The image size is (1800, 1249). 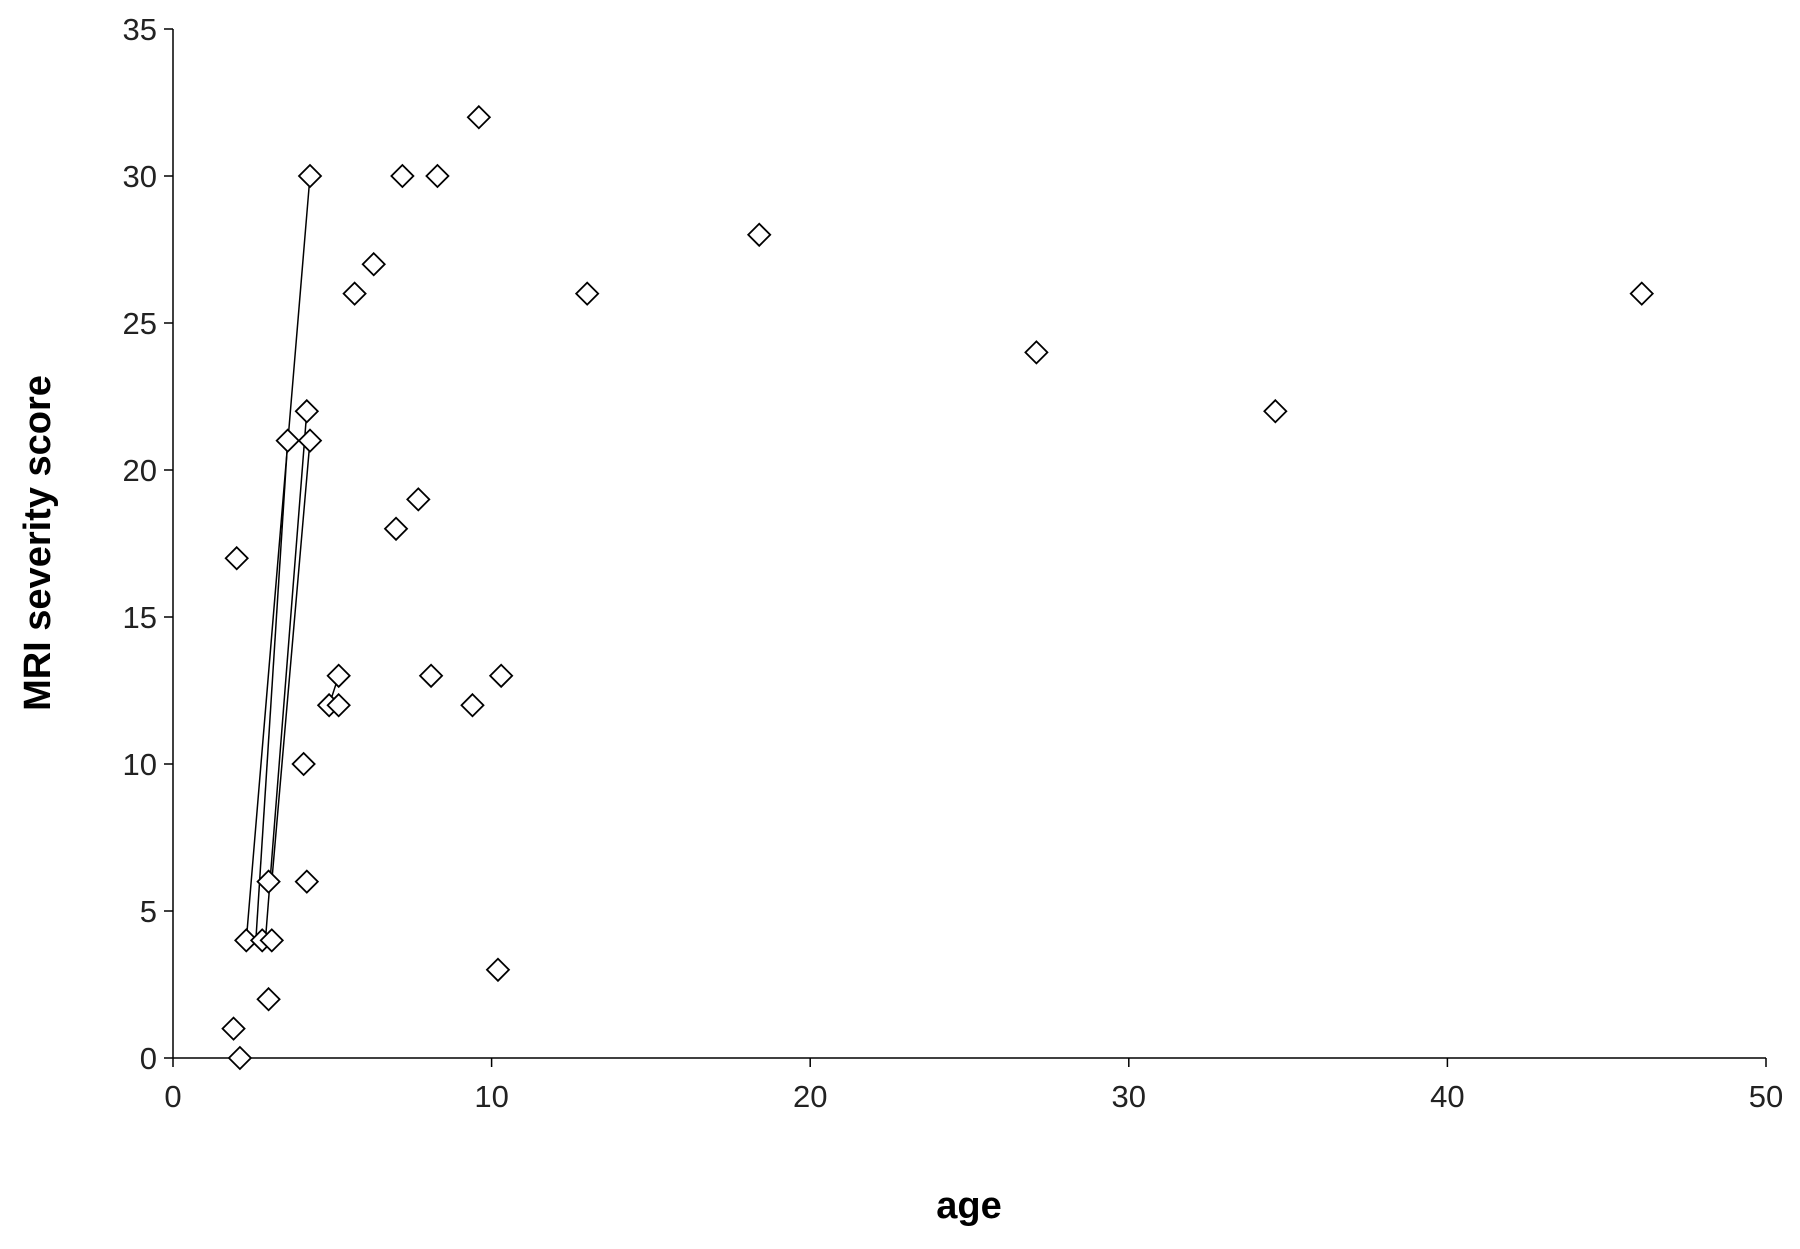 I want to click on x-tick-label: 0, so click(x=172, y=1096).